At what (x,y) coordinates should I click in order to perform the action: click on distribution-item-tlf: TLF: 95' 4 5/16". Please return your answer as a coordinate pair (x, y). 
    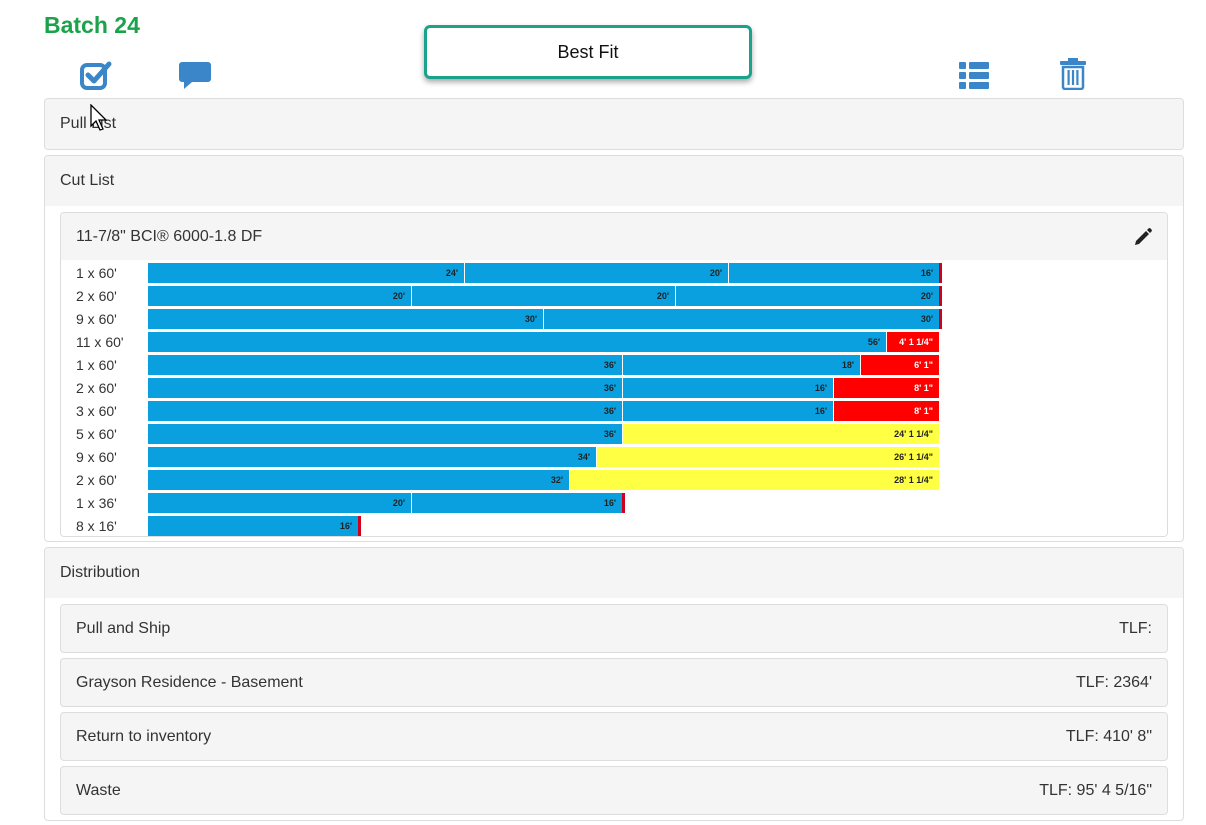
    Looking at the image, I should click on (1095, 790).